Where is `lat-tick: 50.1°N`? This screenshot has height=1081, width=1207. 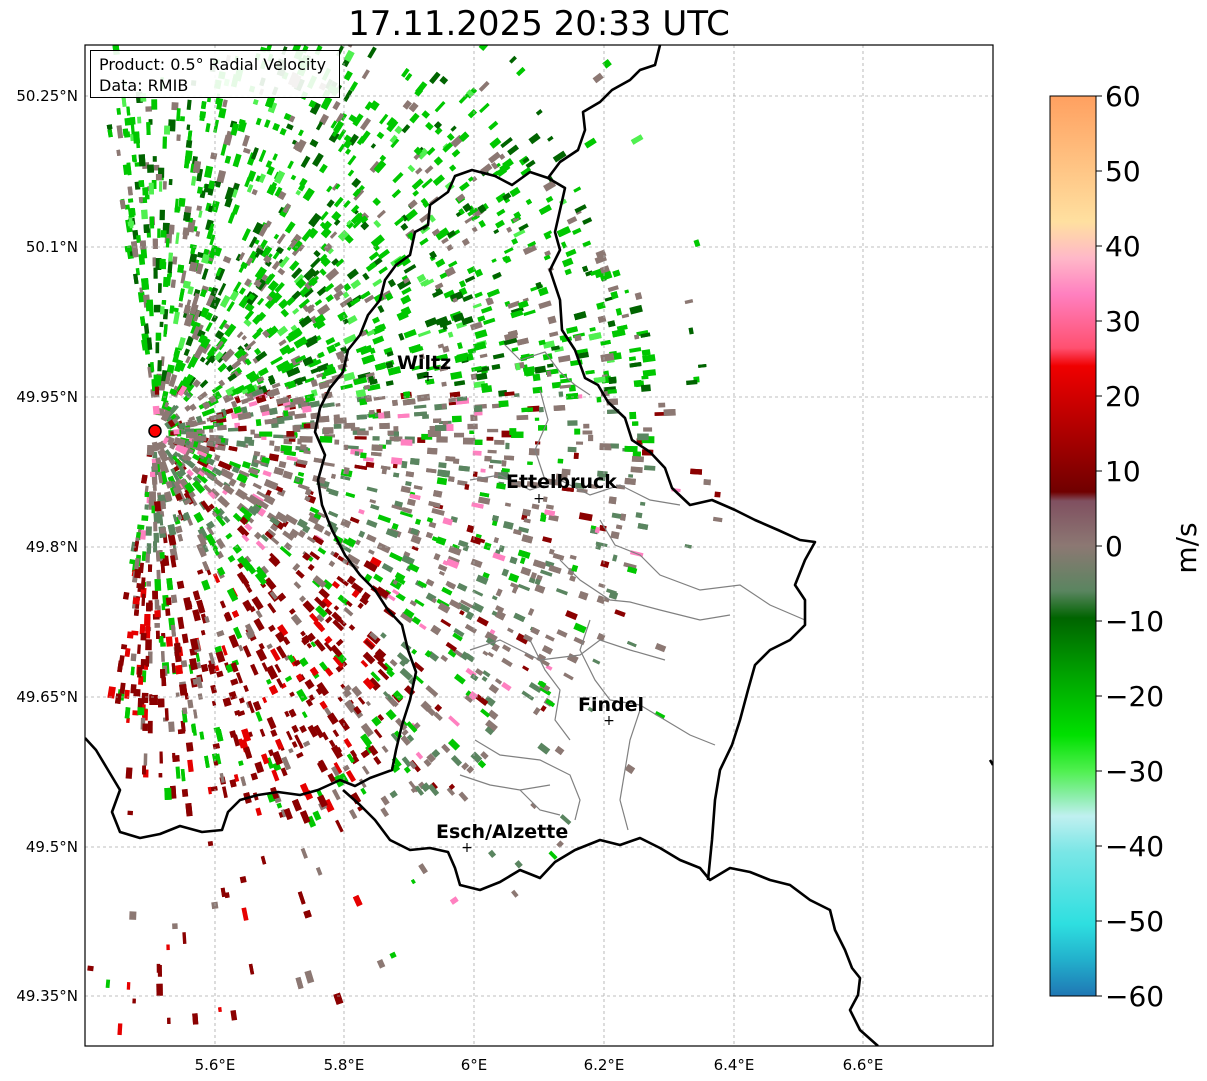
lat-tick: 50.1°N is located at coordinates (52, 247).